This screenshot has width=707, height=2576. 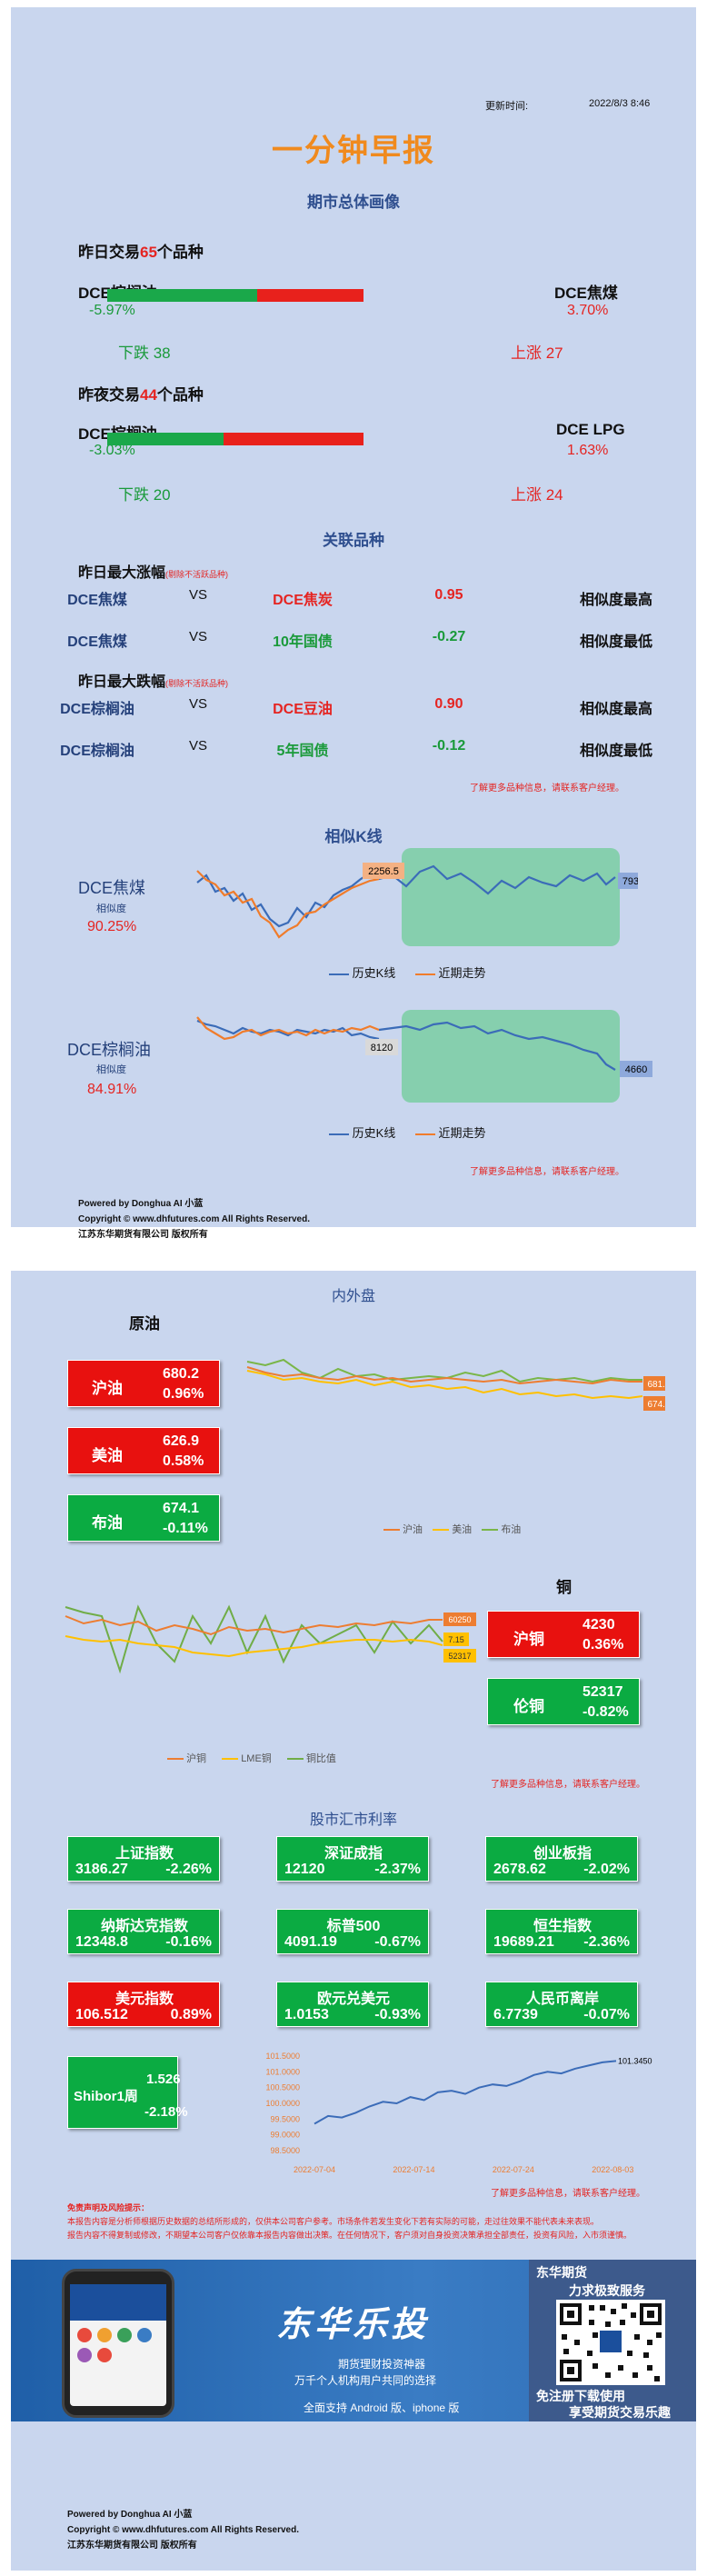 I want to click on crude-label-2-bg, so click(x=654, y=1403).